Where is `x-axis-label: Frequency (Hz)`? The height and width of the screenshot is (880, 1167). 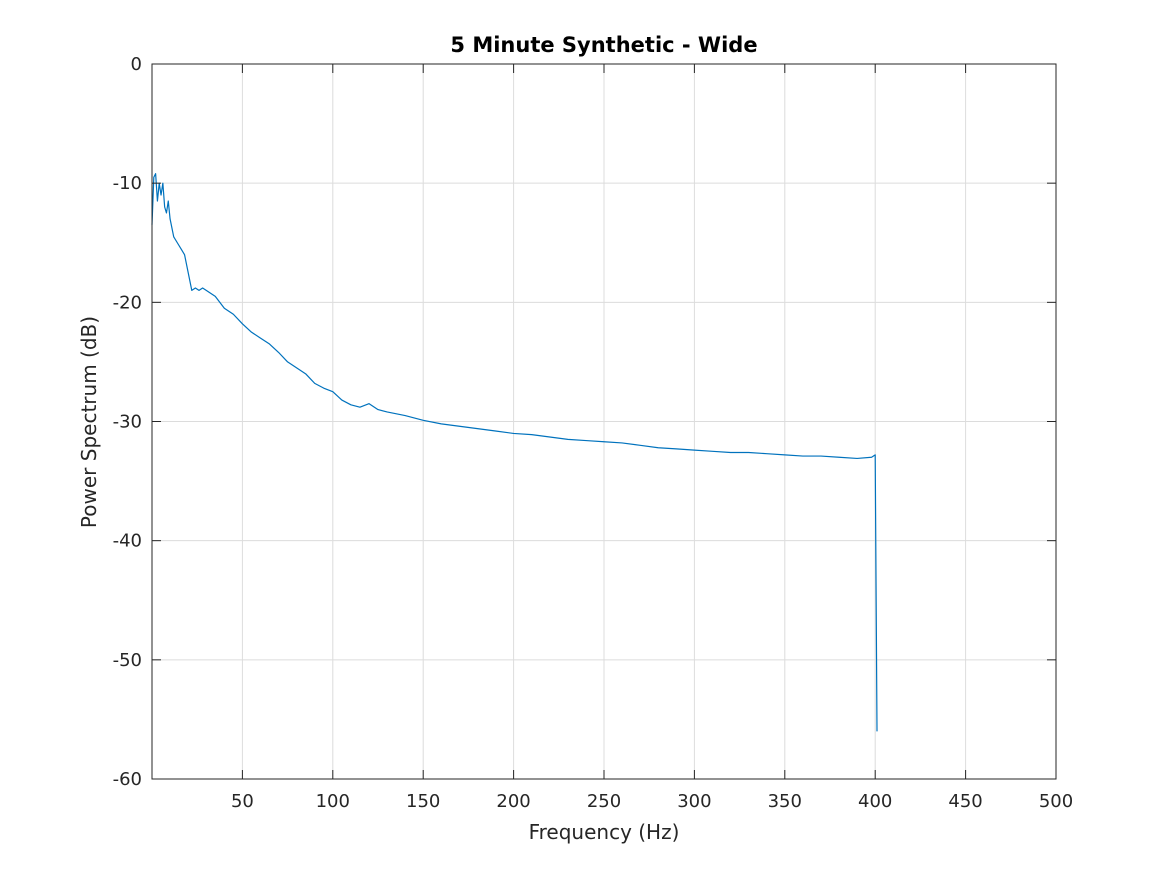
x-axis-label: Frequency (Hz) is located at coordinates (604, 832).